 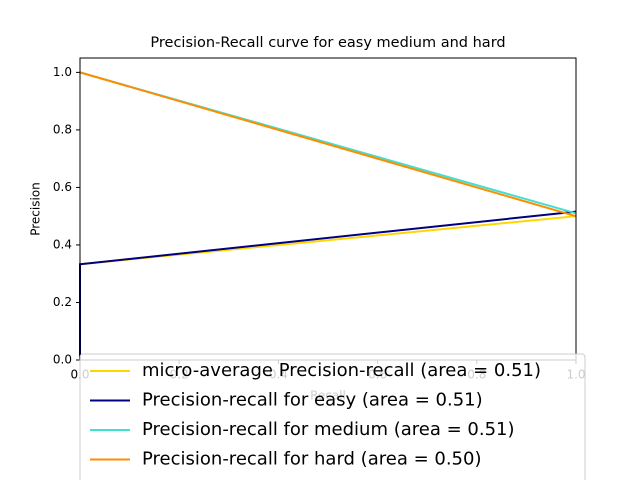 What do you see at coordinates (311, 459) in the screenshot?
I see `legend-label: Precision-recall for hard (area = 0.50)` at bounding box center [311, 459].